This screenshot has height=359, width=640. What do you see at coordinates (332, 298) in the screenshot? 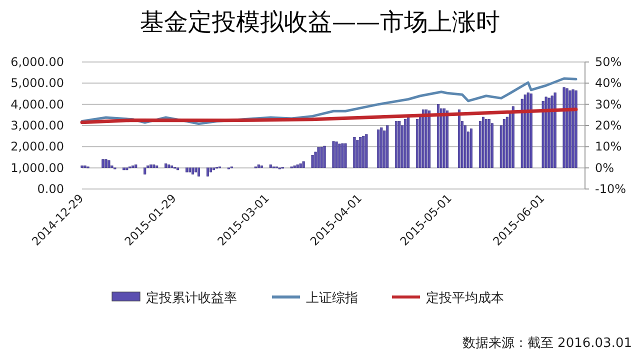
I see `legend-label: 上证综指` at bounding box center [332, 298].